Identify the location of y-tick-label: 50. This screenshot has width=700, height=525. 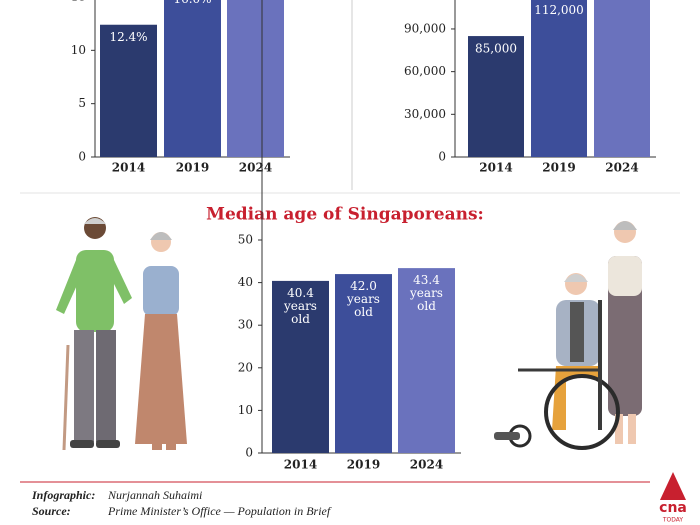
(245, 240).